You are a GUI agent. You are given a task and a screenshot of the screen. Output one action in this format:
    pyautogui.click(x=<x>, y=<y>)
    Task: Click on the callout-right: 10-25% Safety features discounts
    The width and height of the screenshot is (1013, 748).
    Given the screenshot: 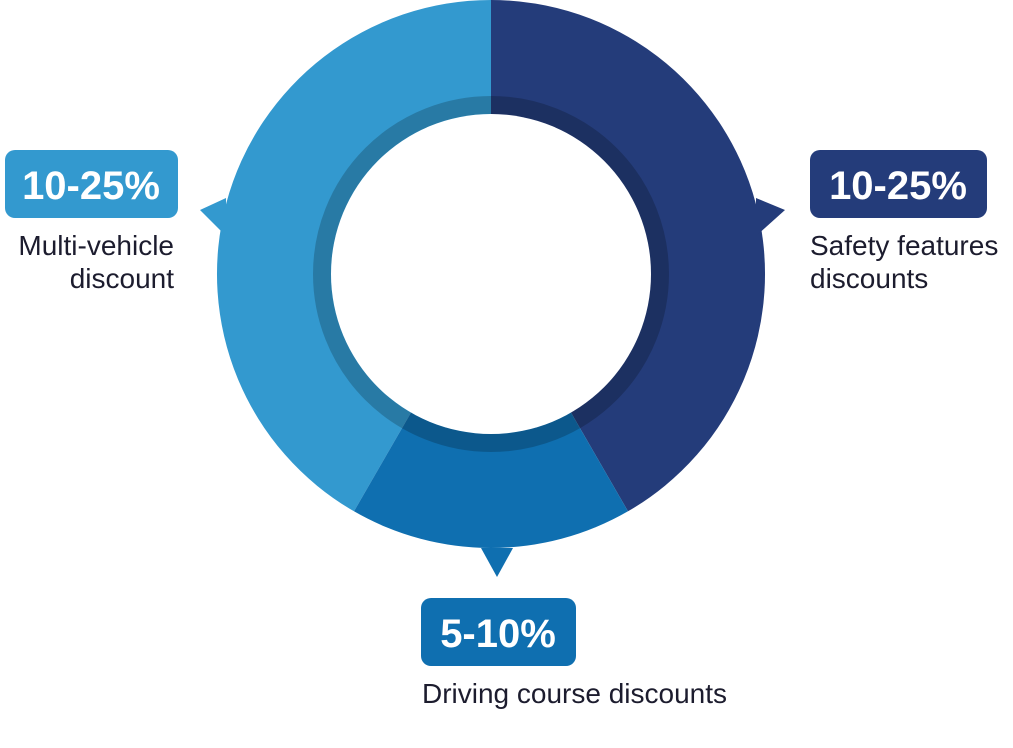 What is the action you would take?
    pyautogui.click(x=904, y=222)
    